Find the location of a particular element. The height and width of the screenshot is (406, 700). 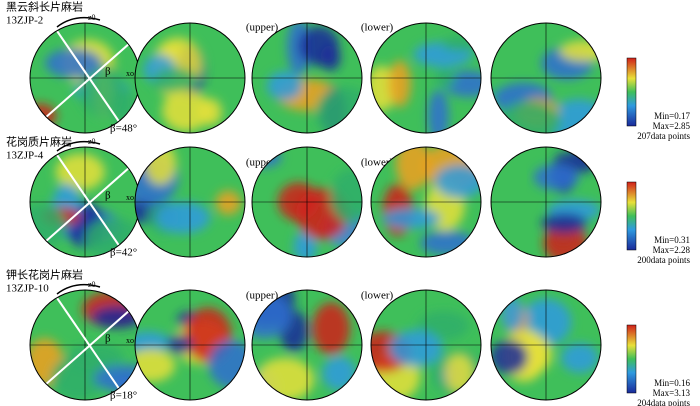

sample-id: 13ZJP-4 is located at coordinates (25, 156).